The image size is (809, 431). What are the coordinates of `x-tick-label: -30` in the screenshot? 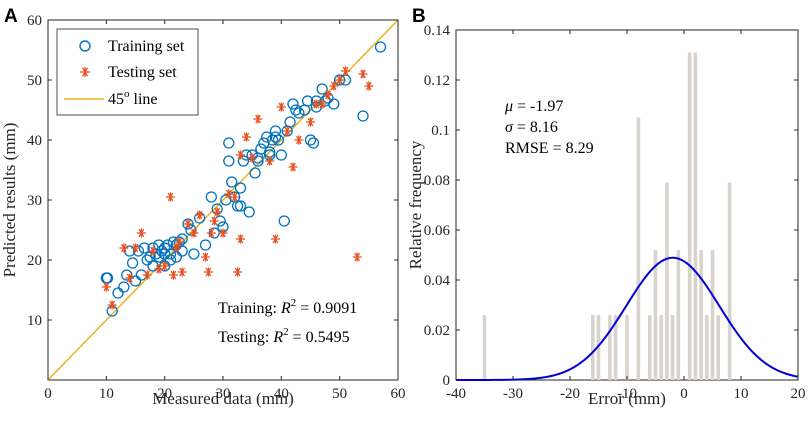 It's located at (513, 394).